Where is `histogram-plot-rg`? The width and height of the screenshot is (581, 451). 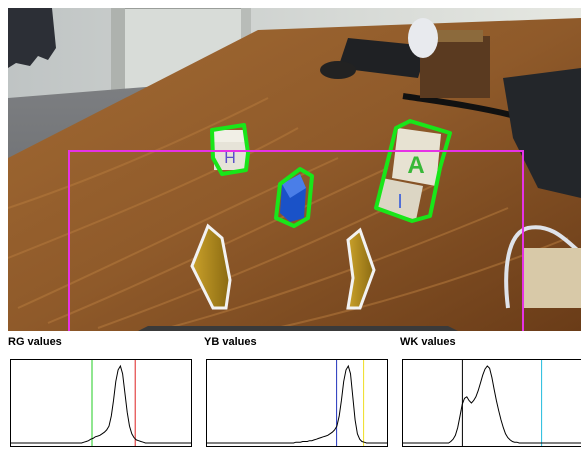
histogram-plot-rg is located at coordinates (101, 403).